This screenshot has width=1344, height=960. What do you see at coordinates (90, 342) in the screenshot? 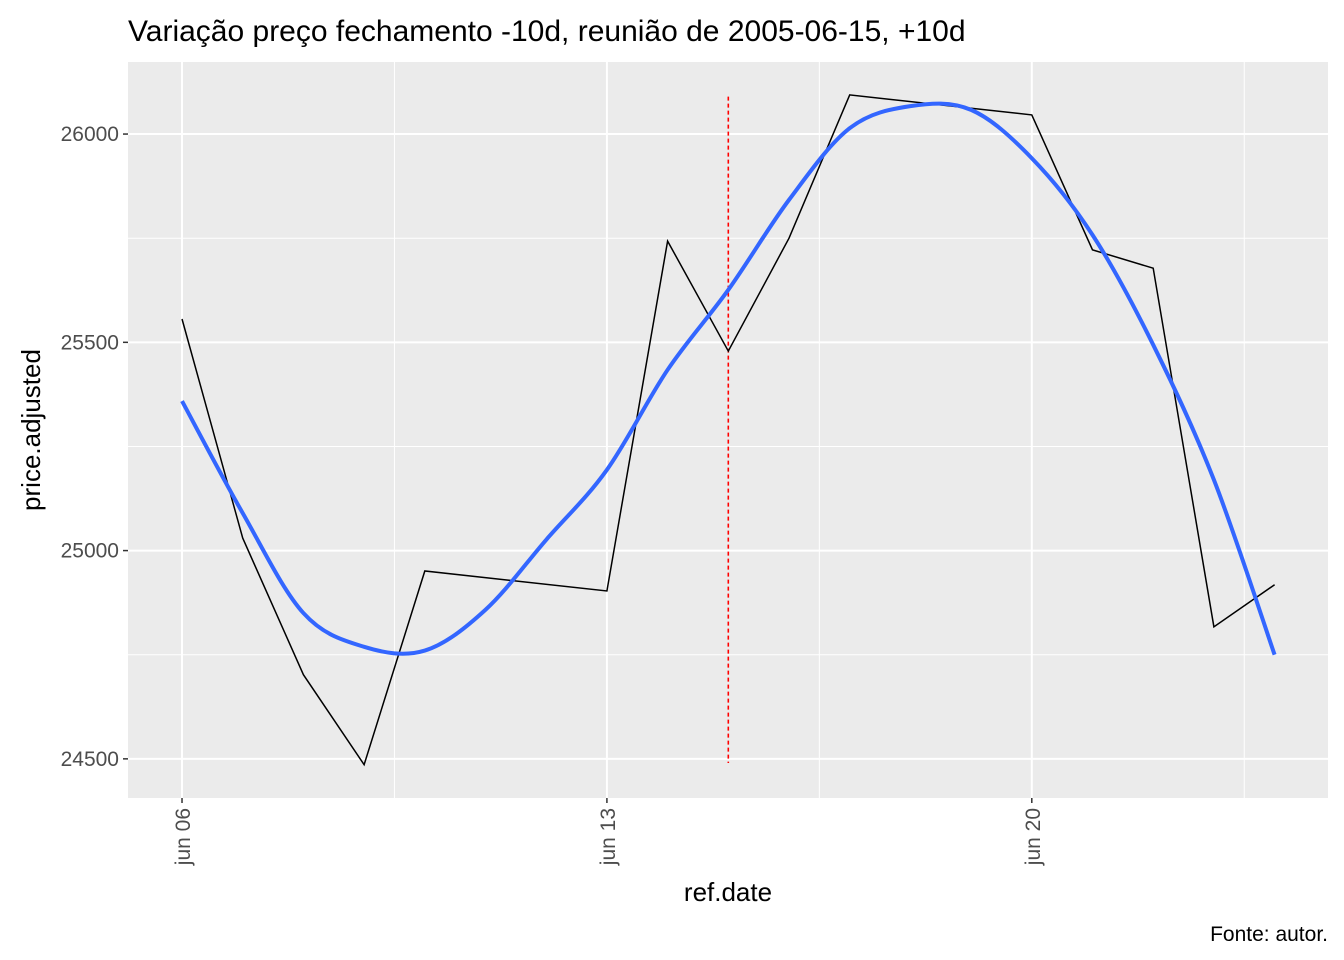
I see `y-tick-label: 25500` at bounding box center [90, 342].